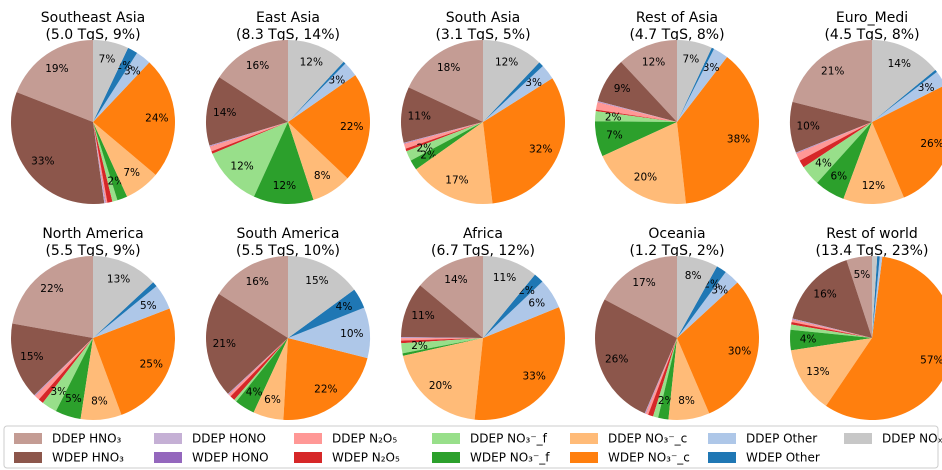 Image resolution: width=942 pixels, height=470 pixels. I want to click on chart-title: Southeast Asia, so click(93, 18).